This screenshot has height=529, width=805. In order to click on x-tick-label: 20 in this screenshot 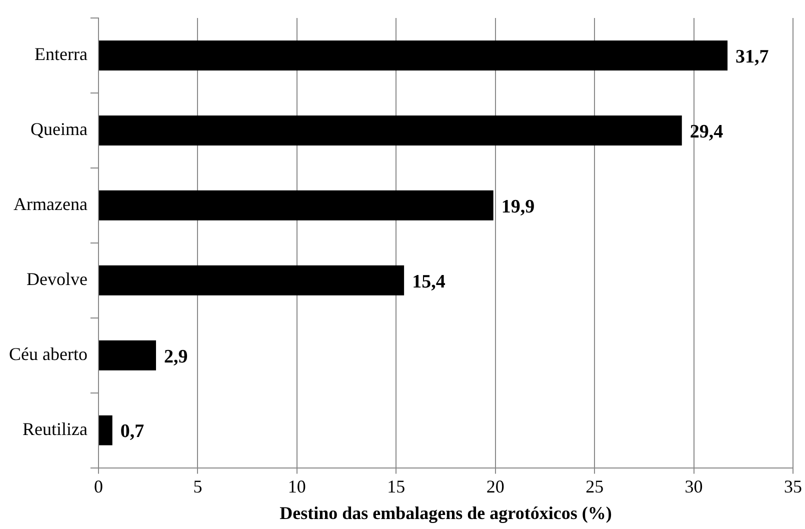, I will do `click(495, 486)`.